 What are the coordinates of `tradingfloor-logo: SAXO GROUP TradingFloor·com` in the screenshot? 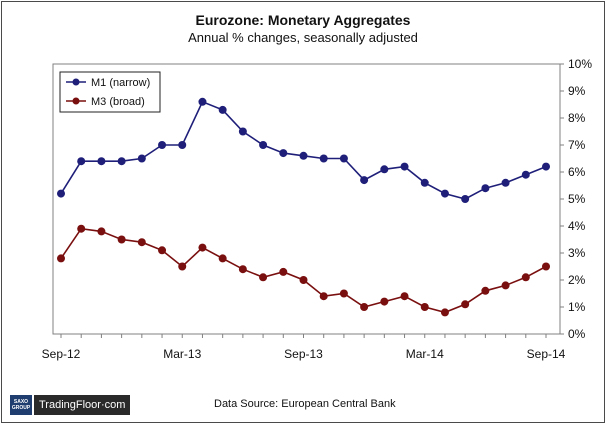 It's located at (70, 405).